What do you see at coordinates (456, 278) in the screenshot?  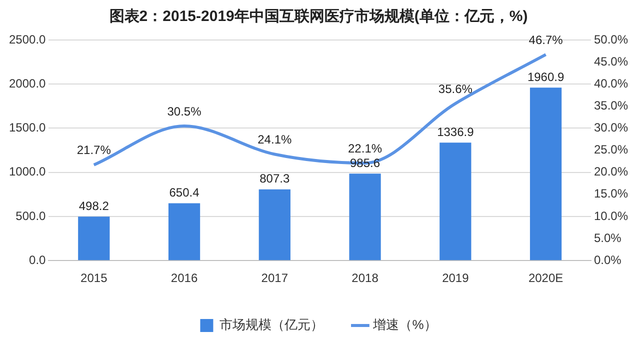 I see `x-tick-label: 2019` at bounding box center [456, 278].